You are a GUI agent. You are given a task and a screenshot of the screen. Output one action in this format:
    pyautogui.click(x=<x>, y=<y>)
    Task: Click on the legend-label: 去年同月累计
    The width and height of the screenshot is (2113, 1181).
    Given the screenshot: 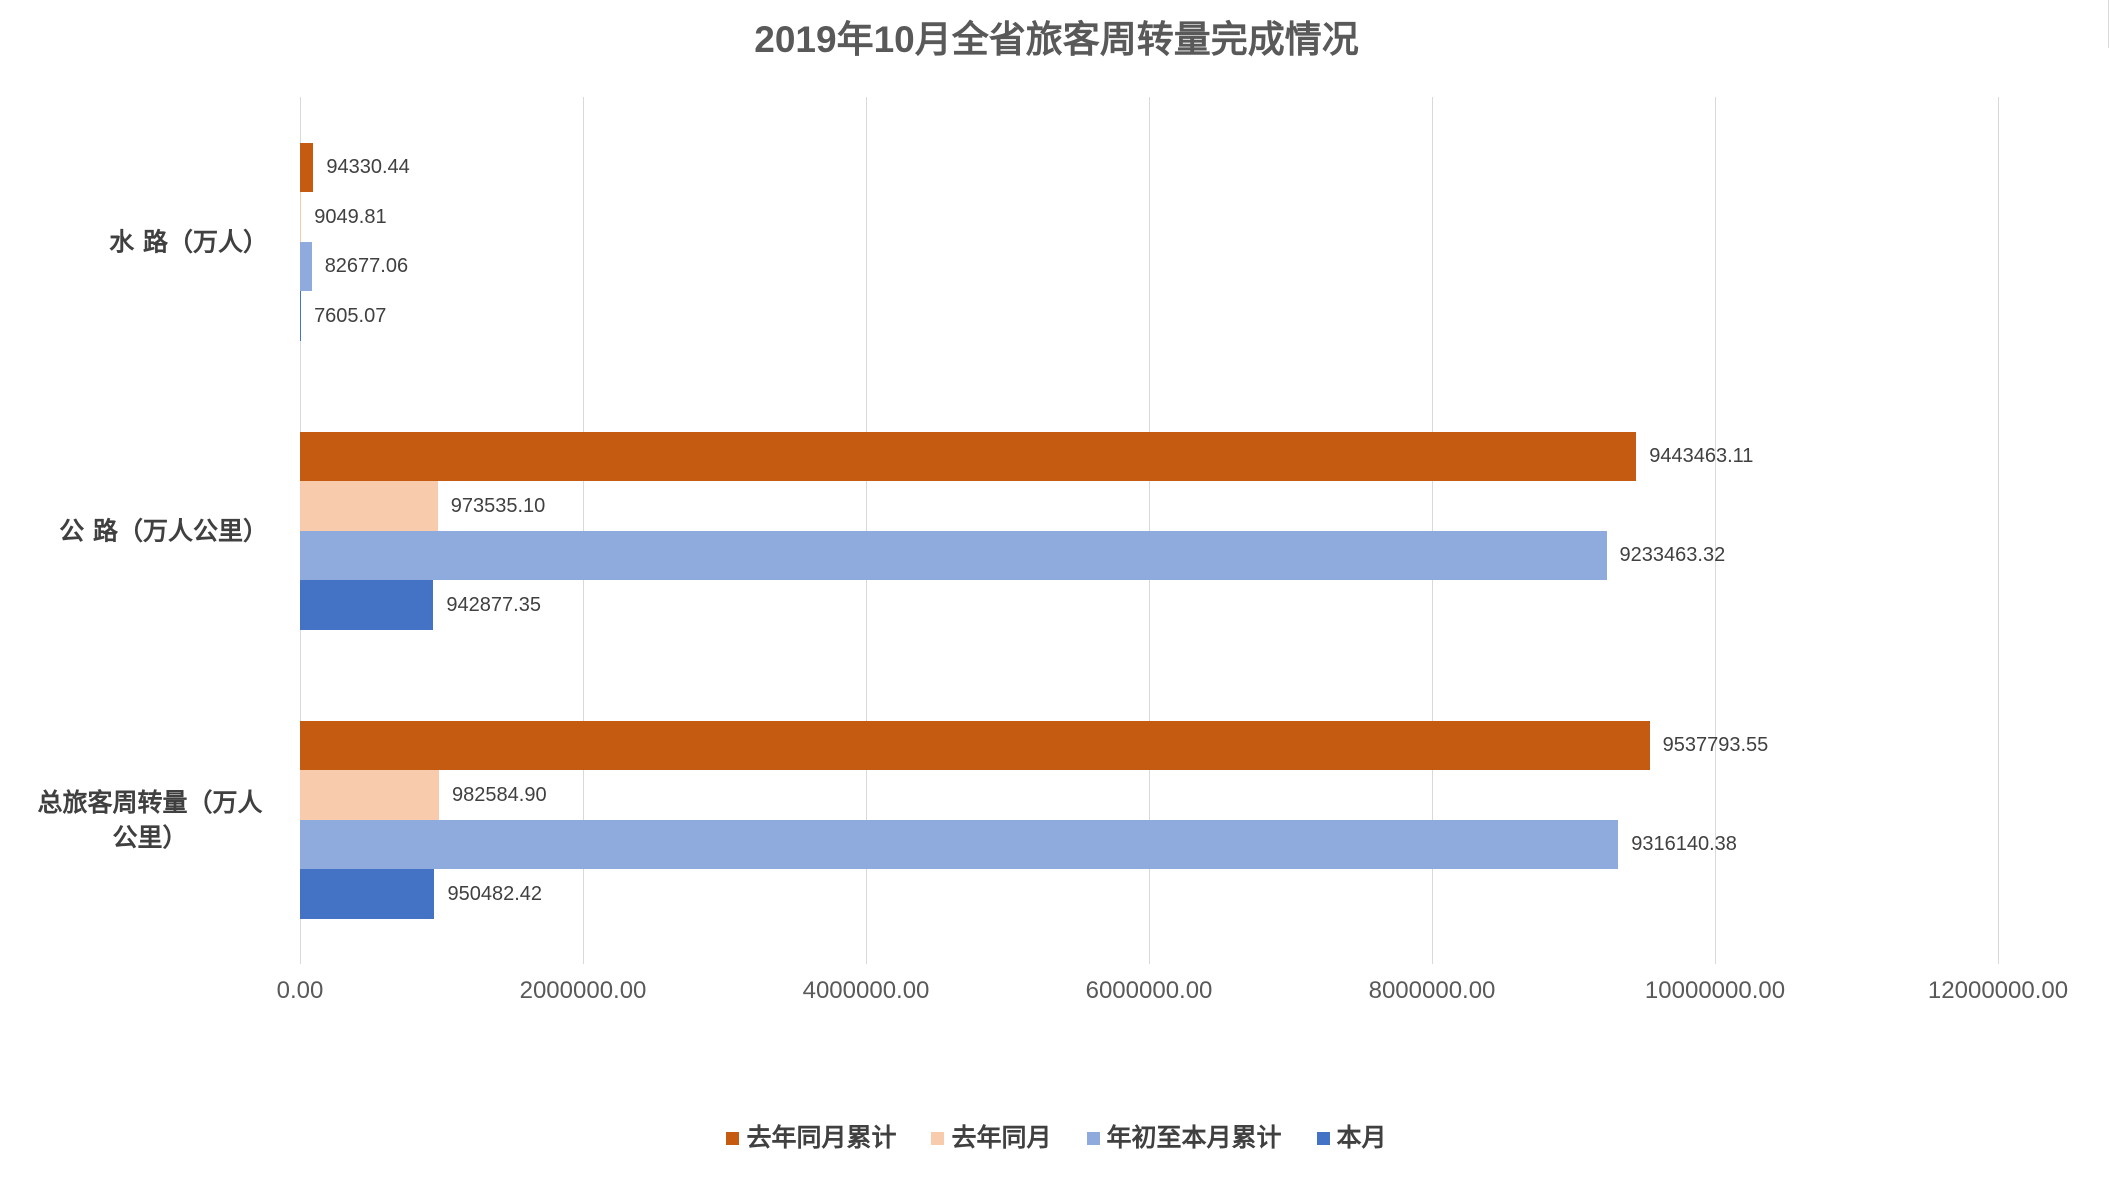 What is the action you would take?
    pyautogui.click(x=821, y=1137)
    